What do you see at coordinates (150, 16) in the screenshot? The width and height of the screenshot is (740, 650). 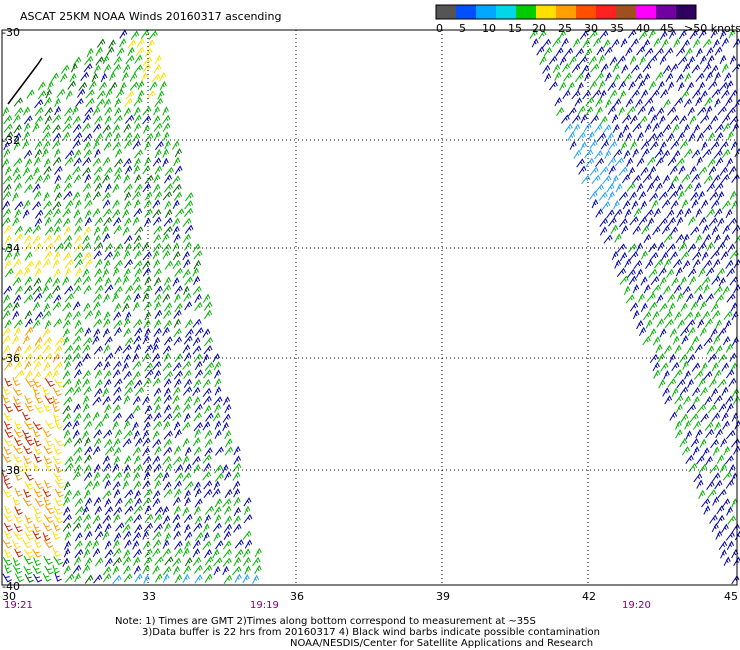 I see `map-title: ASCAT 25KM NOAA Winds 20160317 ascending` at bounding box center [150, 16].